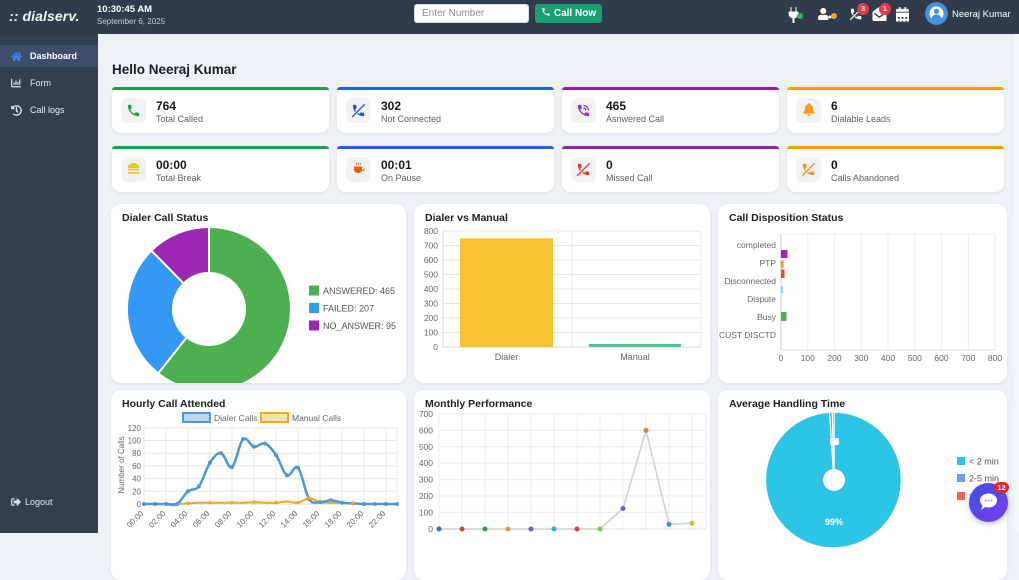  What do you see at coordinates (507, 357) in the screenshot?
I see `svg-text: Dialer` at bounding box center [507, 357].